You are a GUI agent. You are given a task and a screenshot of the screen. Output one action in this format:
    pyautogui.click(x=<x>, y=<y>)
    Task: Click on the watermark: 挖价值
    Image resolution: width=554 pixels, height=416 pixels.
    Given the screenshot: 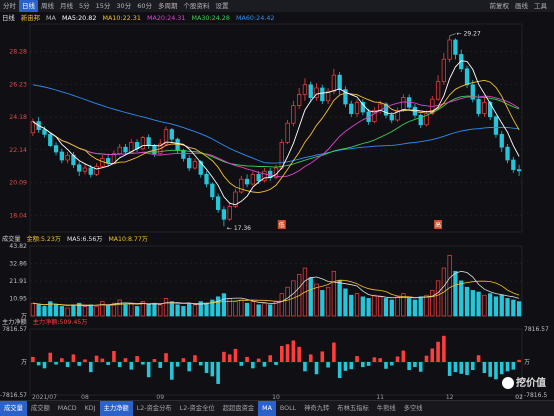 What is the action you would take?
    pyautogui.click(x=524, y=381)
    